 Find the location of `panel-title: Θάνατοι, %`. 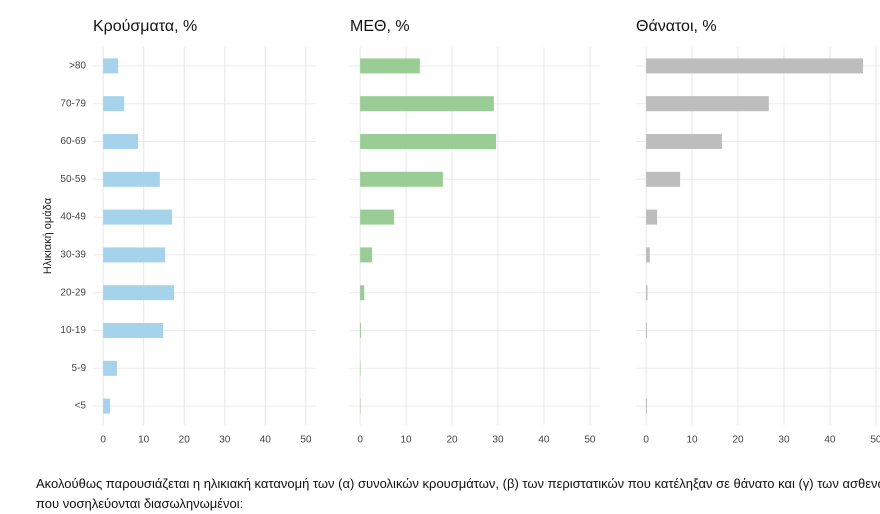

panel-title: Θάνατοι, % is located at coordinates (676, 26).